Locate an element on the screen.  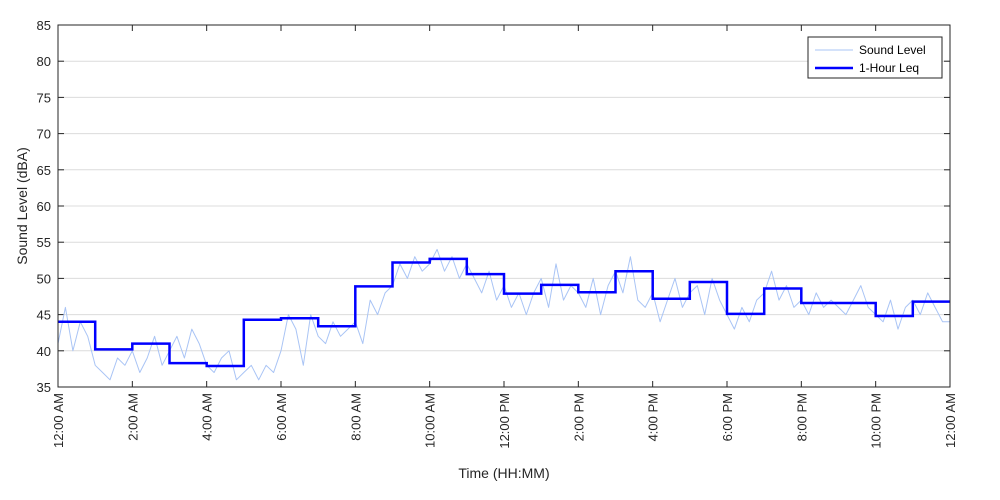
x-tick-label: 4:00 AM is located at coordinates (207, 417).